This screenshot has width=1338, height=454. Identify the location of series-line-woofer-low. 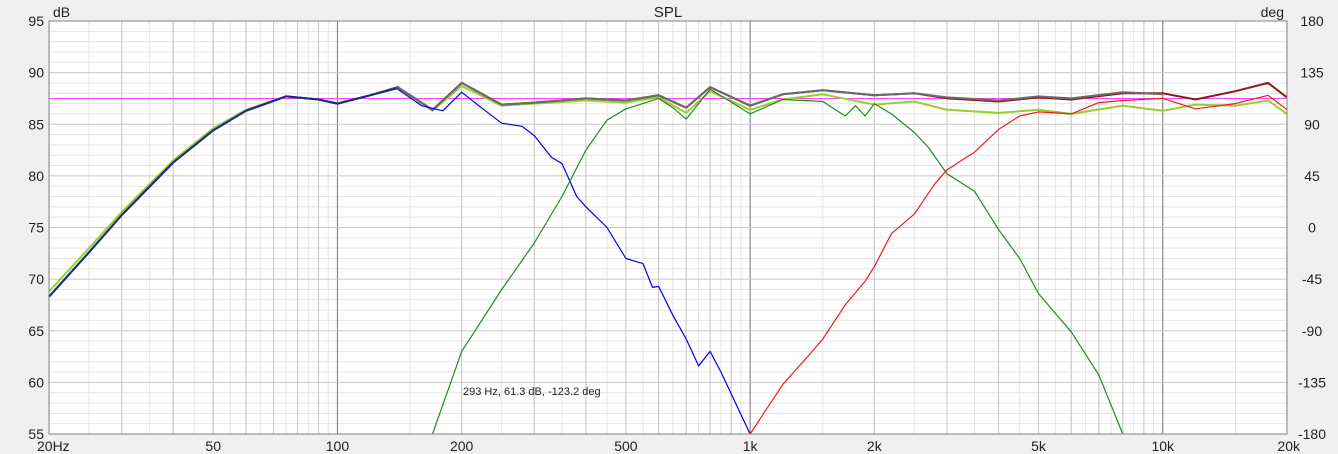
(223, 192).